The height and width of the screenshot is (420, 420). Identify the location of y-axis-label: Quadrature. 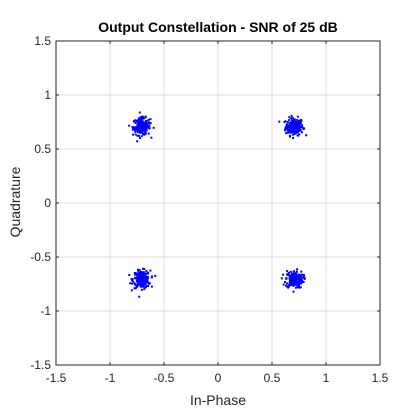
(15, 201).